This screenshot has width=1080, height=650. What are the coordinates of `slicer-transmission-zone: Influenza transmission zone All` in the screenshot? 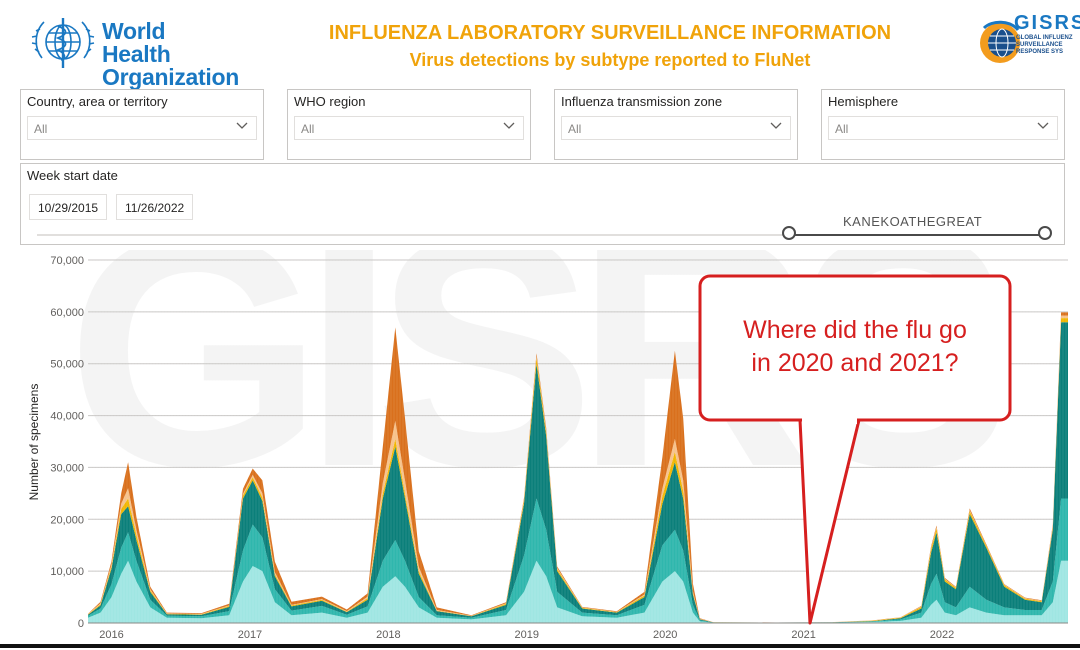 It's located at (676, 124).